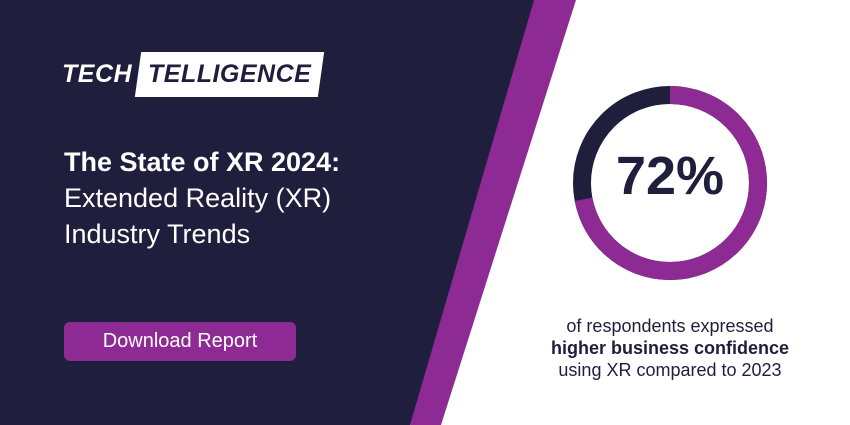 This screenshot has width=850, height=425. What do you see at coordinates (202, 162) in the screenshot?
I see `title-line-1: The State of XR 2024:` at bounding box center [202, 162].